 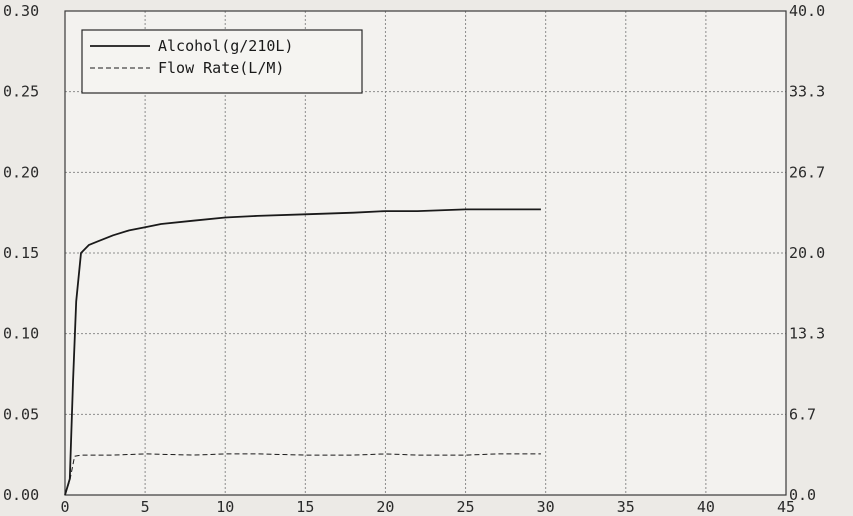 I want to click on y-tick-label: 0.30, so click(x=21, y=11).